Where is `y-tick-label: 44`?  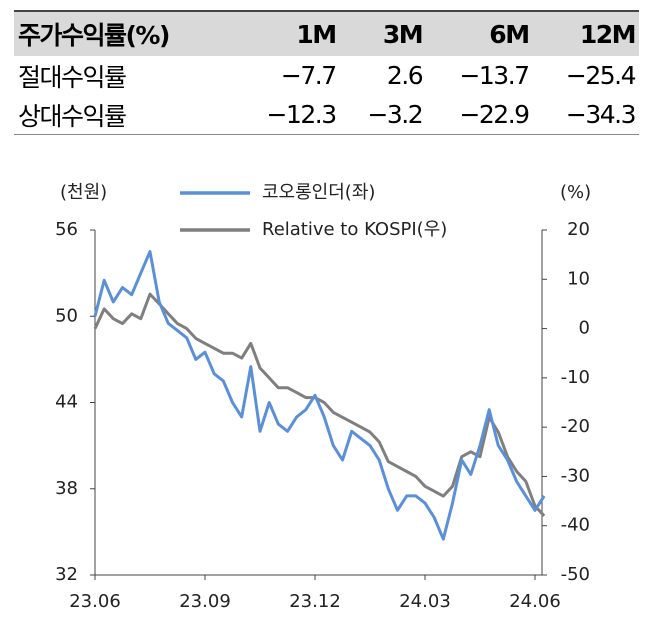
y-tick-label: 44 is located at coordinates (66, 402).